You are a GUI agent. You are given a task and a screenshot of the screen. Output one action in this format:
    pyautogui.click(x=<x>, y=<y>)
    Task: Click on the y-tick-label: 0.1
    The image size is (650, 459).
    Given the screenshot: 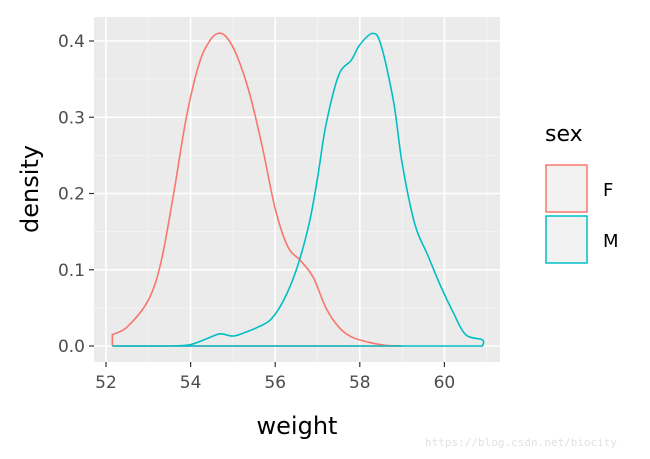 What is the action you would take?
    pyautogui.click(x=71, y=271)
    